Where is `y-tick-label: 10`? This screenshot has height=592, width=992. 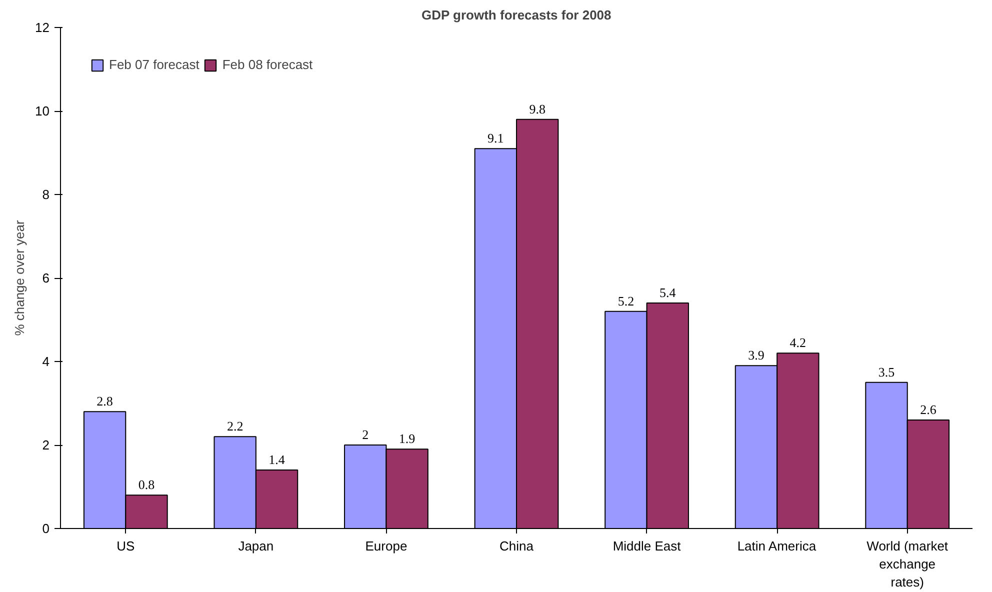
y-tick-label: 10 is located at coordinates (42, 111).